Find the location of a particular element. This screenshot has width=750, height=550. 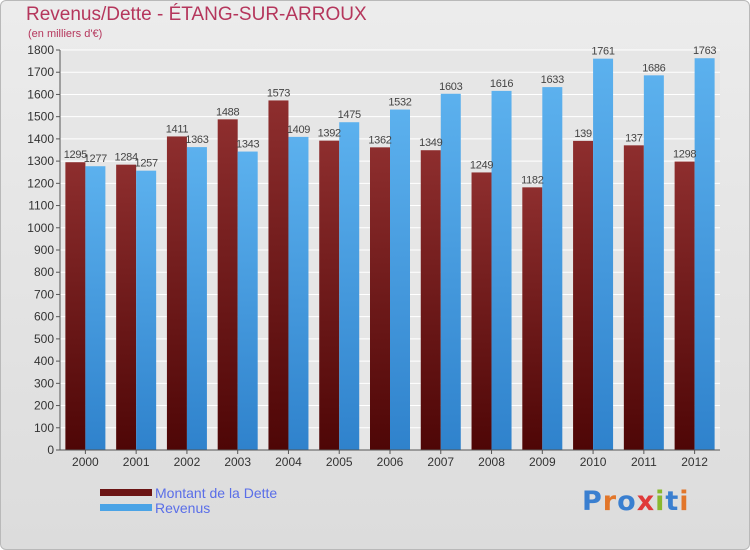

x-tick-label: 2000 is located at coordinates (85, 462).